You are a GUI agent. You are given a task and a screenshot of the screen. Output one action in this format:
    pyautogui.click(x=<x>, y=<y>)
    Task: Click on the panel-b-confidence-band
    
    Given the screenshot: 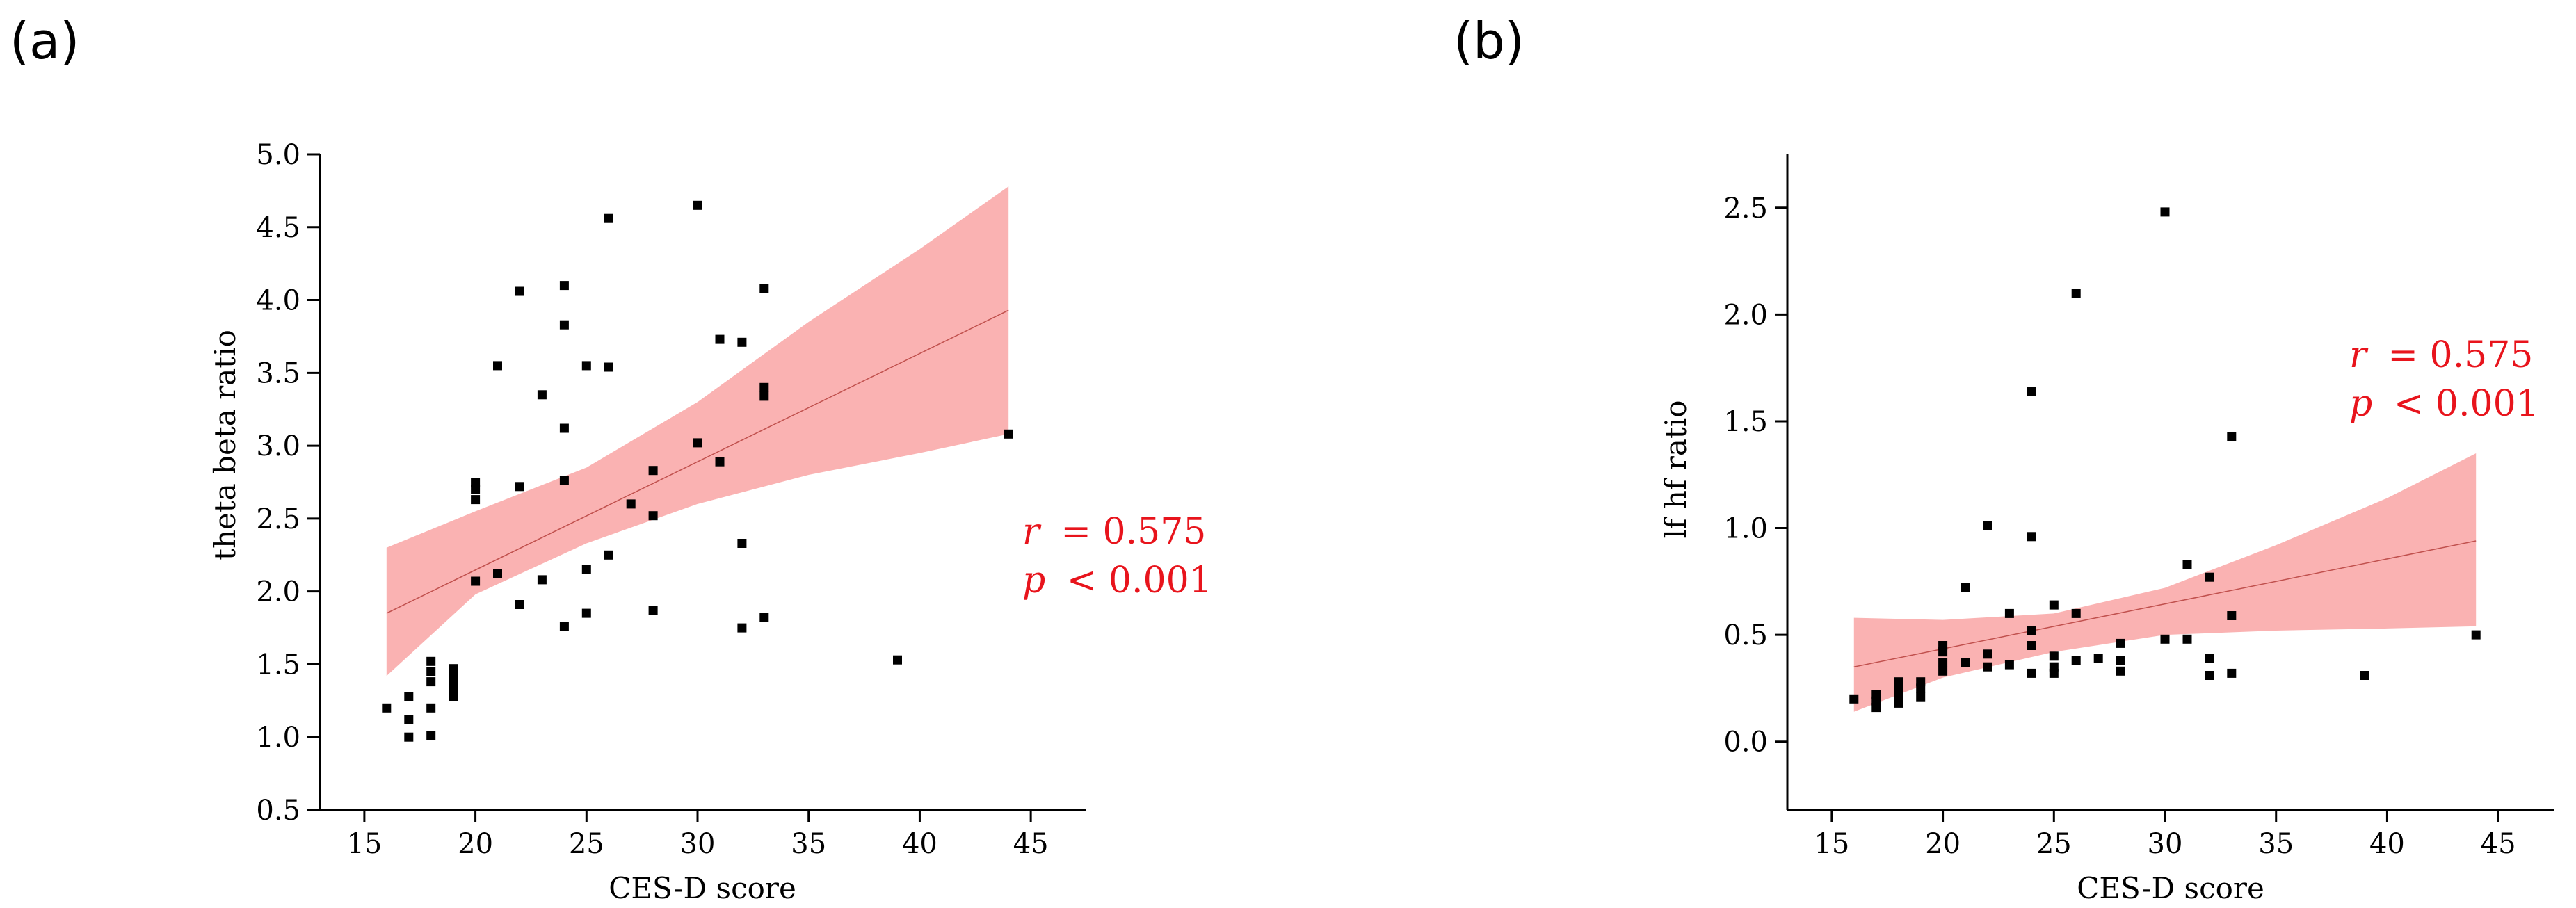 What is the action you would take?
    pyautogui.click(x=2165, y=582)
    